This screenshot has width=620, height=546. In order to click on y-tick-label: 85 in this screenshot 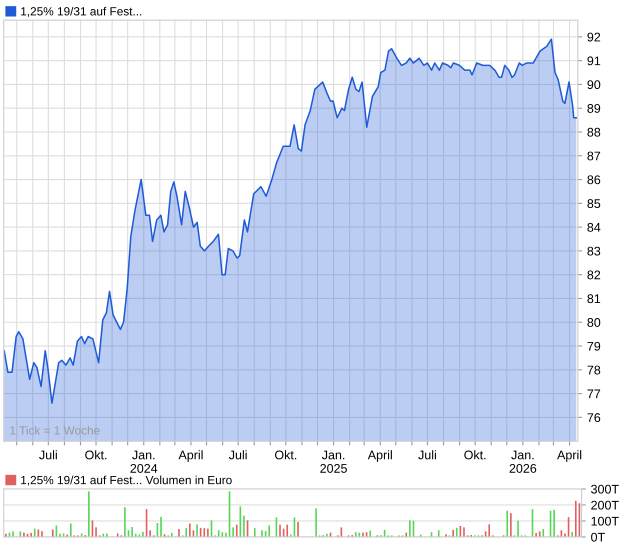, I will do `click(593, 203)`.